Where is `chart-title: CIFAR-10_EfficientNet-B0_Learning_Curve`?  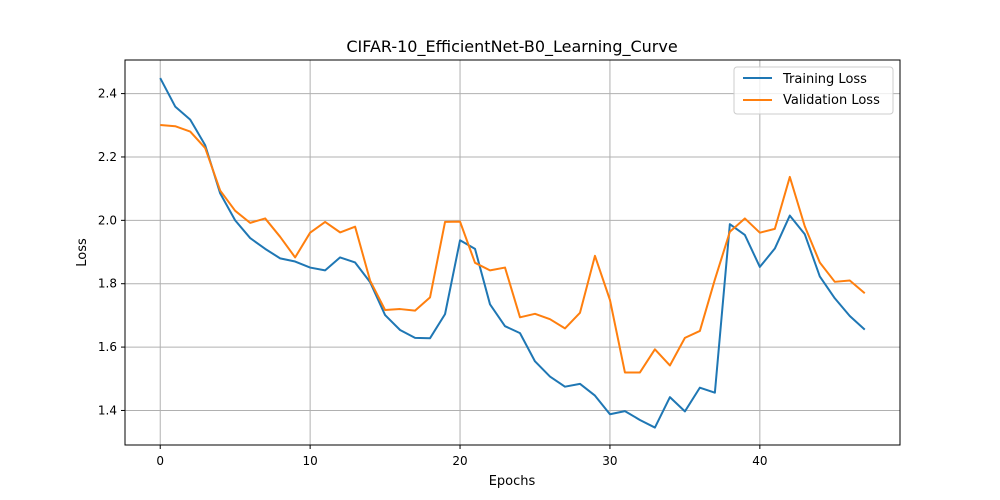 chart-title: CIFAR-10_EfficientNet-B0_Learning_Curve is located at coordinates (511, 47).